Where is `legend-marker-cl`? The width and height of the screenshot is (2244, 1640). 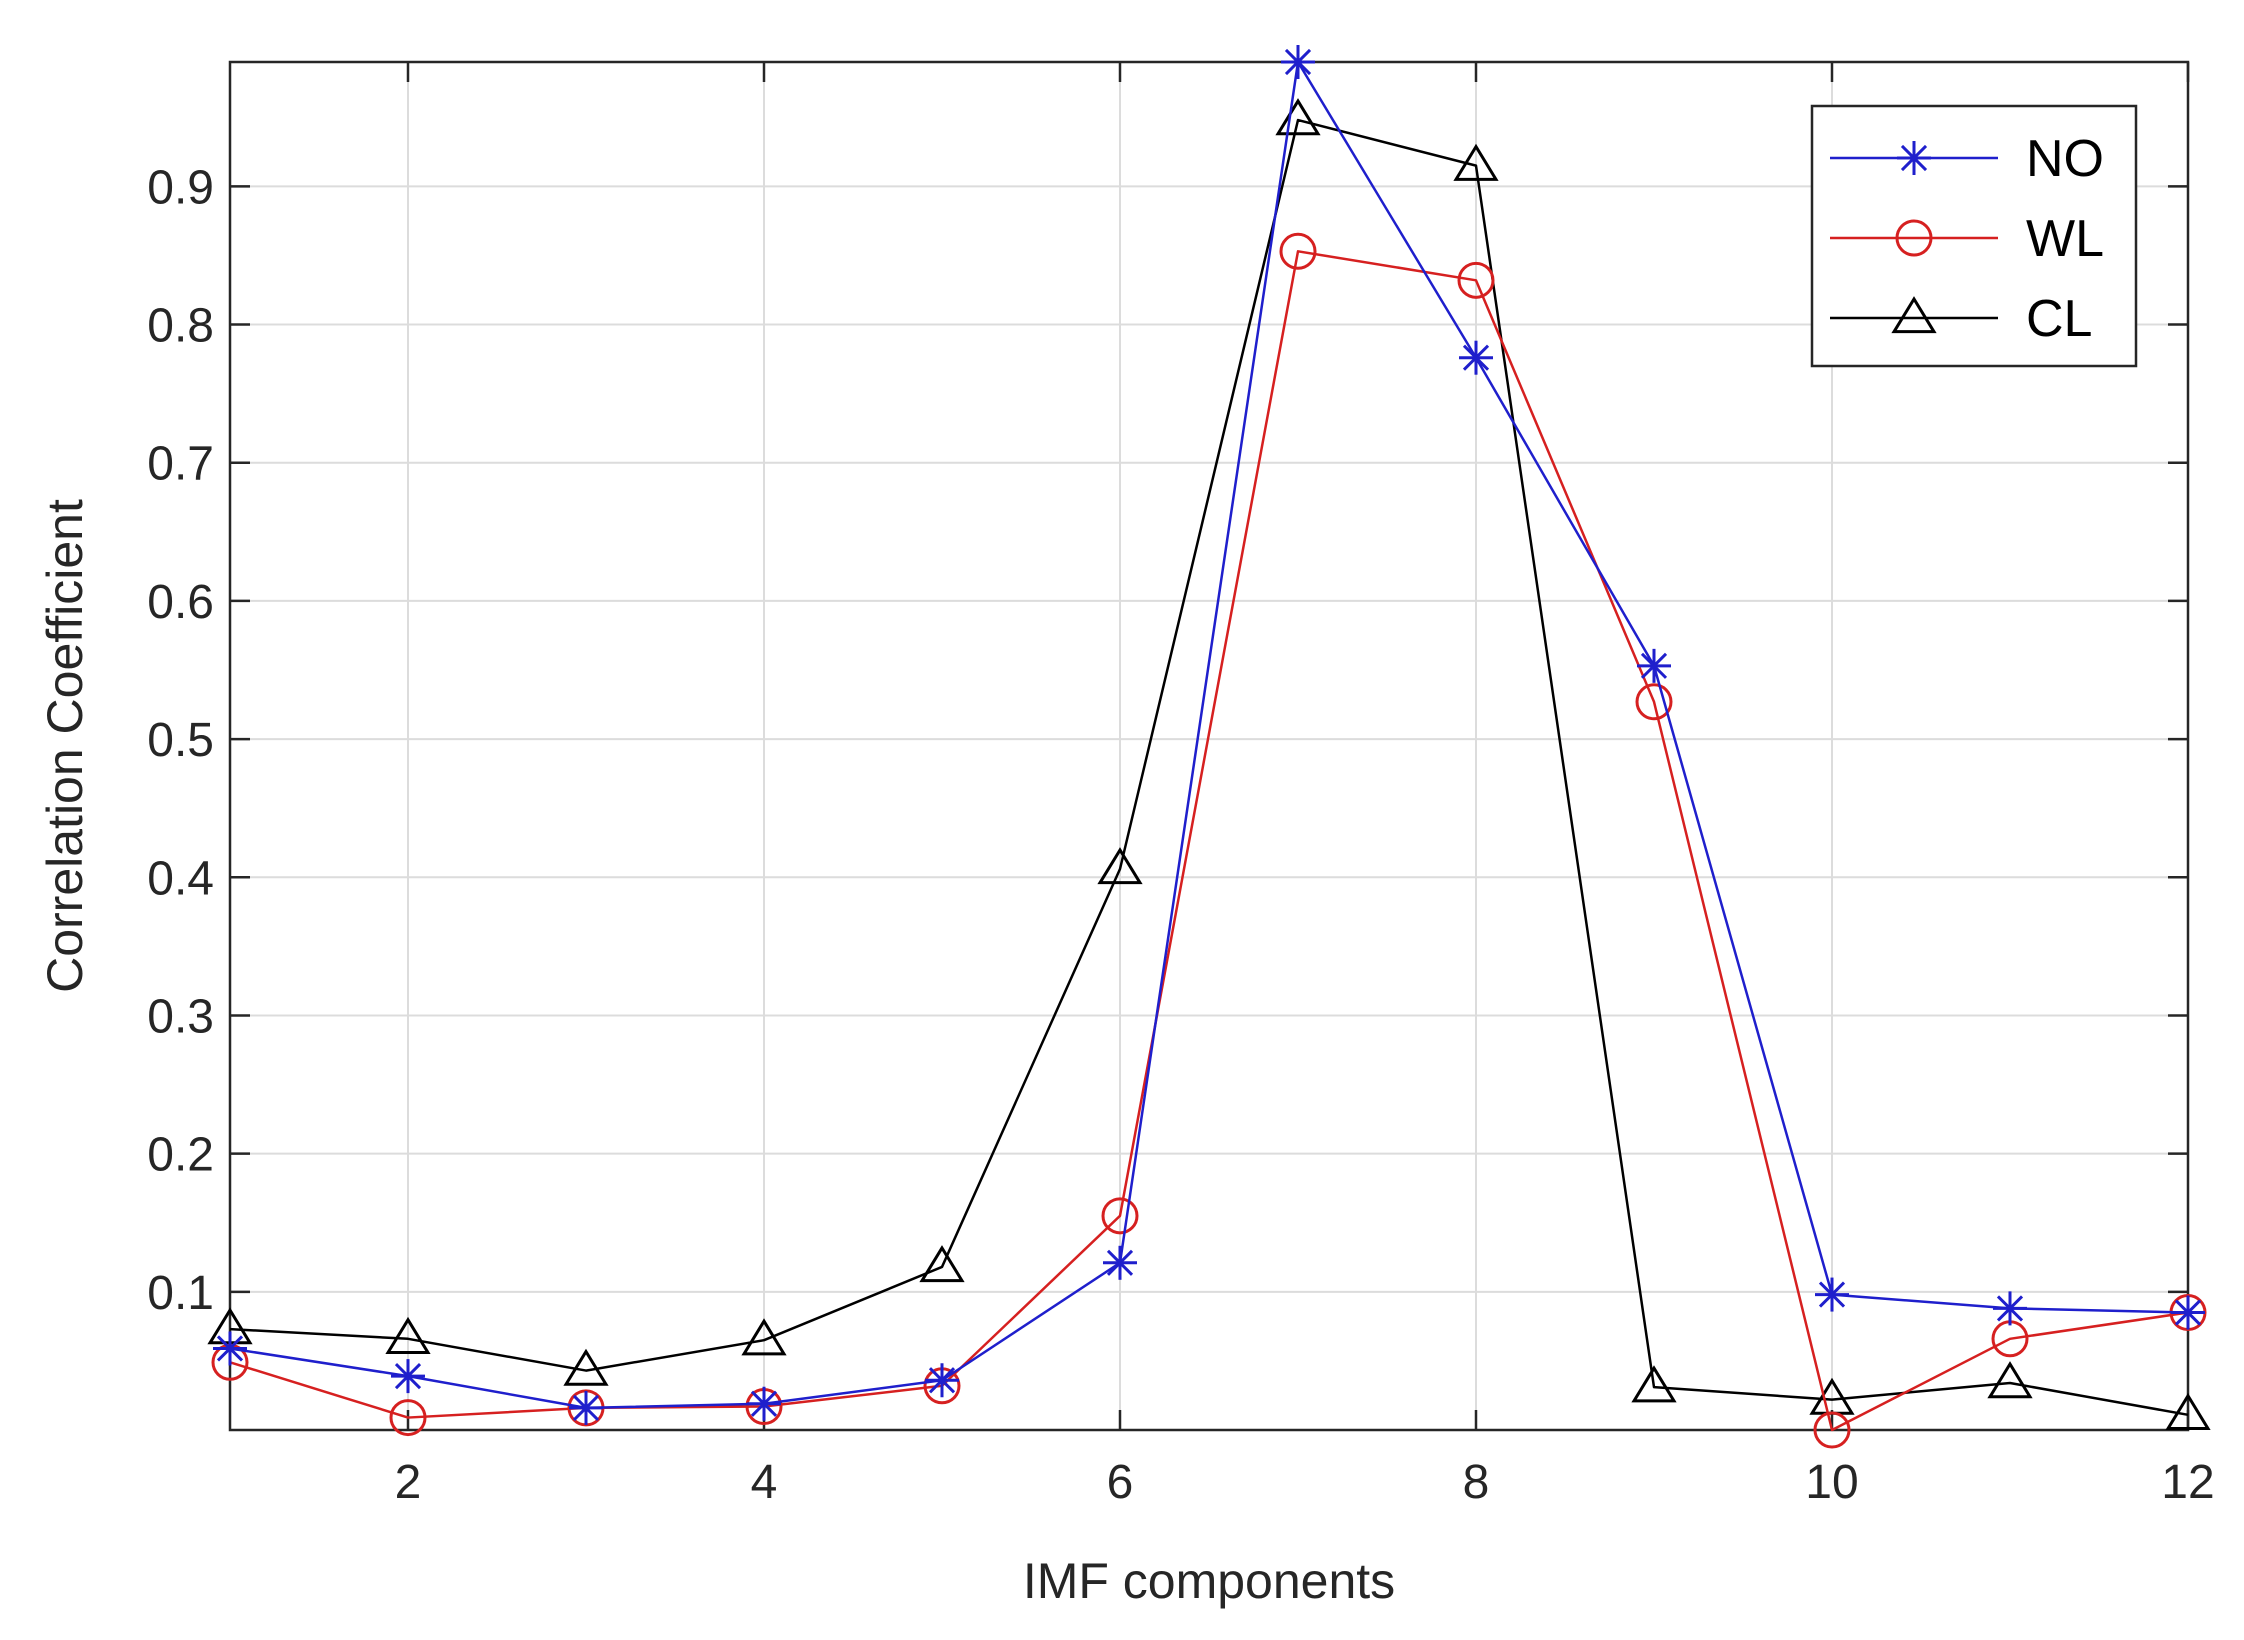
legend-marker-cl is located at coordinates (1914, 315).